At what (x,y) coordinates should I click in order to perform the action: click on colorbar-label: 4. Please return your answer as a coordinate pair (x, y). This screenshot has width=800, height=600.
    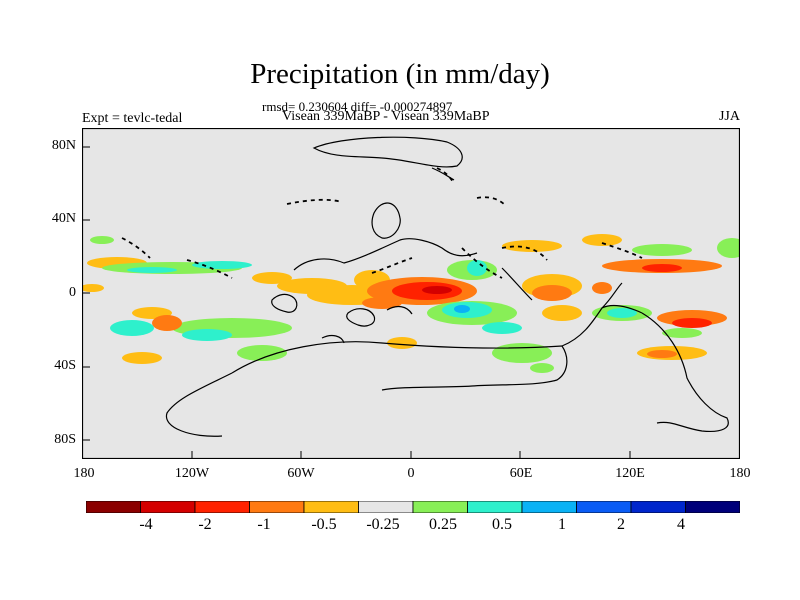
    Looking at the image, I should click on (681, 524).